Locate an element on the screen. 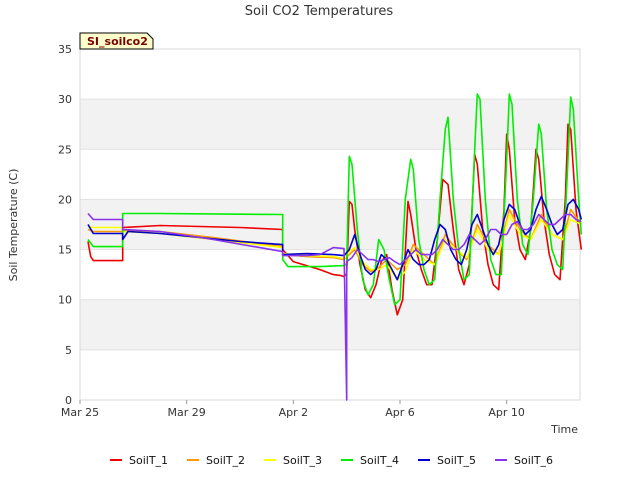 The height and width of the screenshot is (480, 640). legend-label: SoilT_3 is located at coordinates (302, 460).